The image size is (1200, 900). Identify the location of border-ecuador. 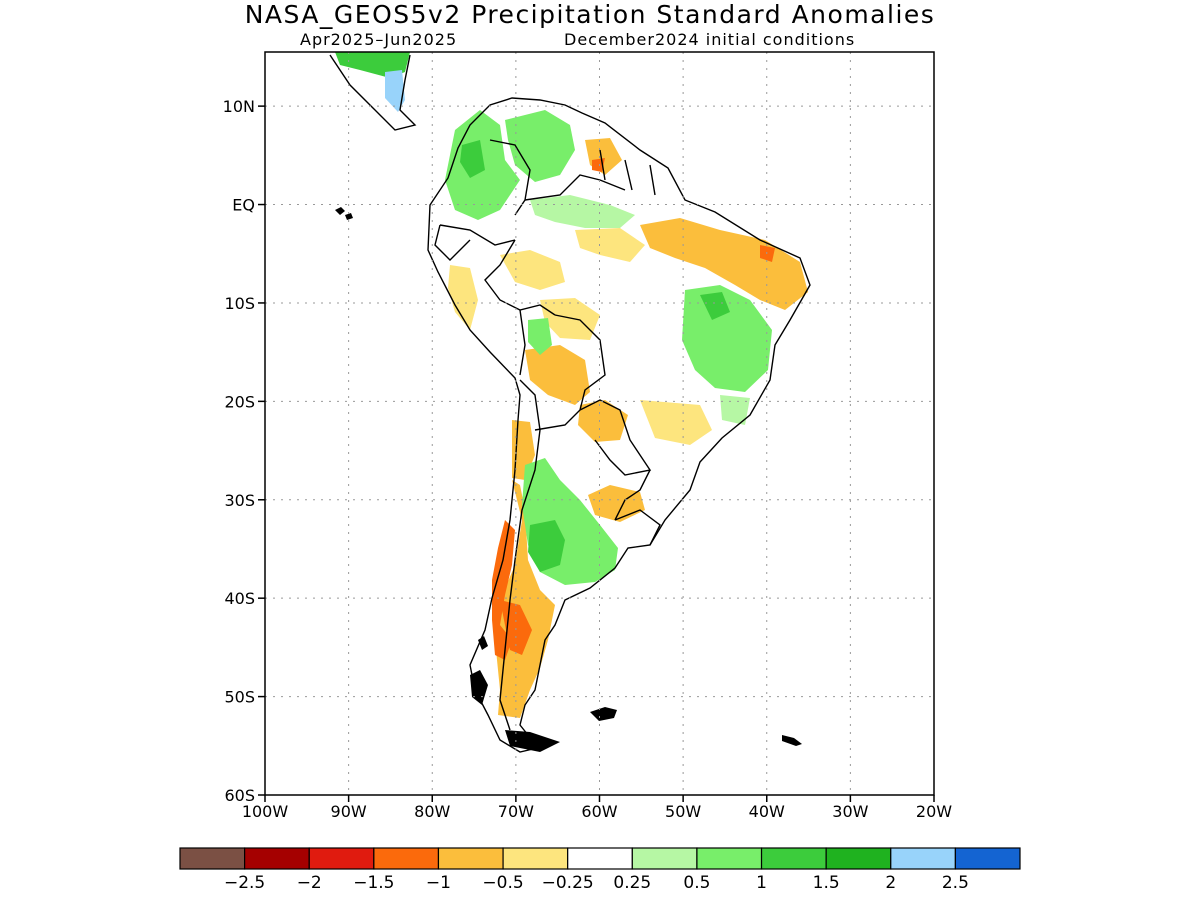
(452, 242).